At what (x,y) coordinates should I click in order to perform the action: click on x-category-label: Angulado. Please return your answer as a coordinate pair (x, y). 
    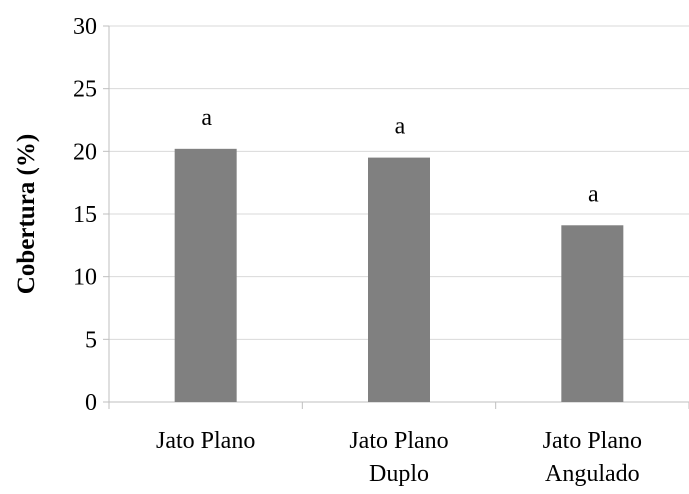
    Looking at the image, I should click on (592, 474).